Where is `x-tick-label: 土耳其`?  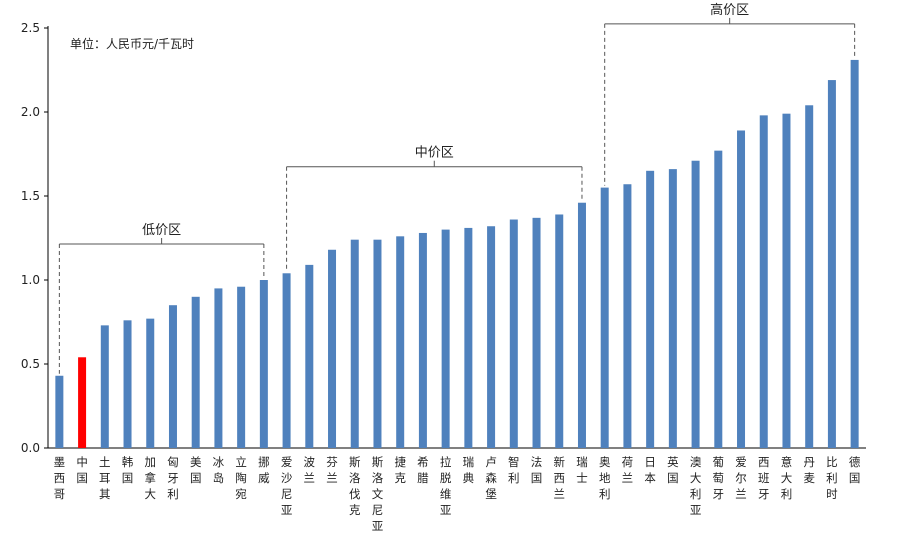 x-tick-label: 土耳其 is located at coordinates (105, 478).